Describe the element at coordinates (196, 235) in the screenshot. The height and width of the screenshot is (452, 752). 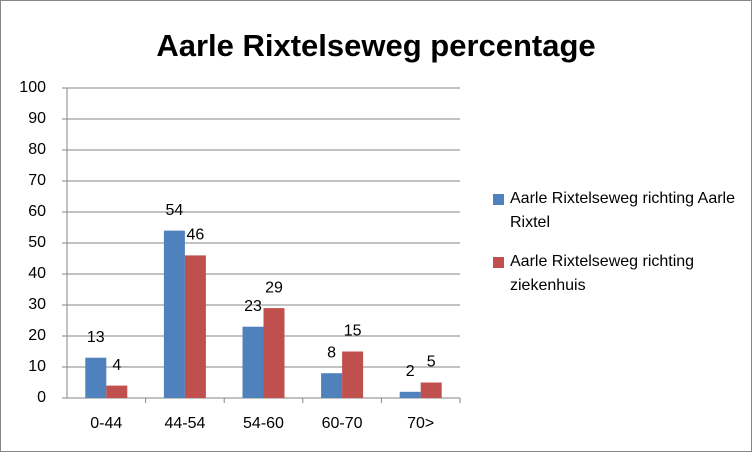
I see `data-label: 46` at that location.